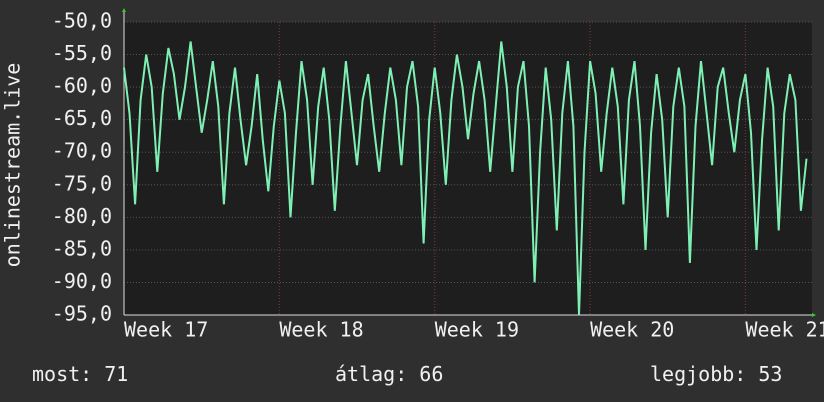 This screenshot has width=824, height=402. Describe the element at coordinates (82, 248) in the screenshot. I see `y-tick-label: -85,0` at that location.